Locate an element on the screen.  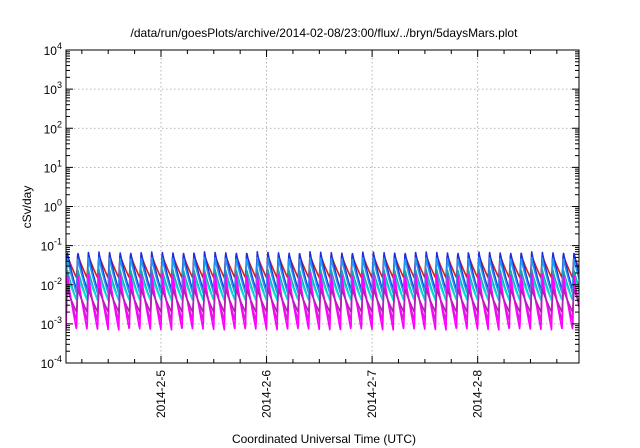
y-axis-label: cSv/day is located at coordinates (27, 207).